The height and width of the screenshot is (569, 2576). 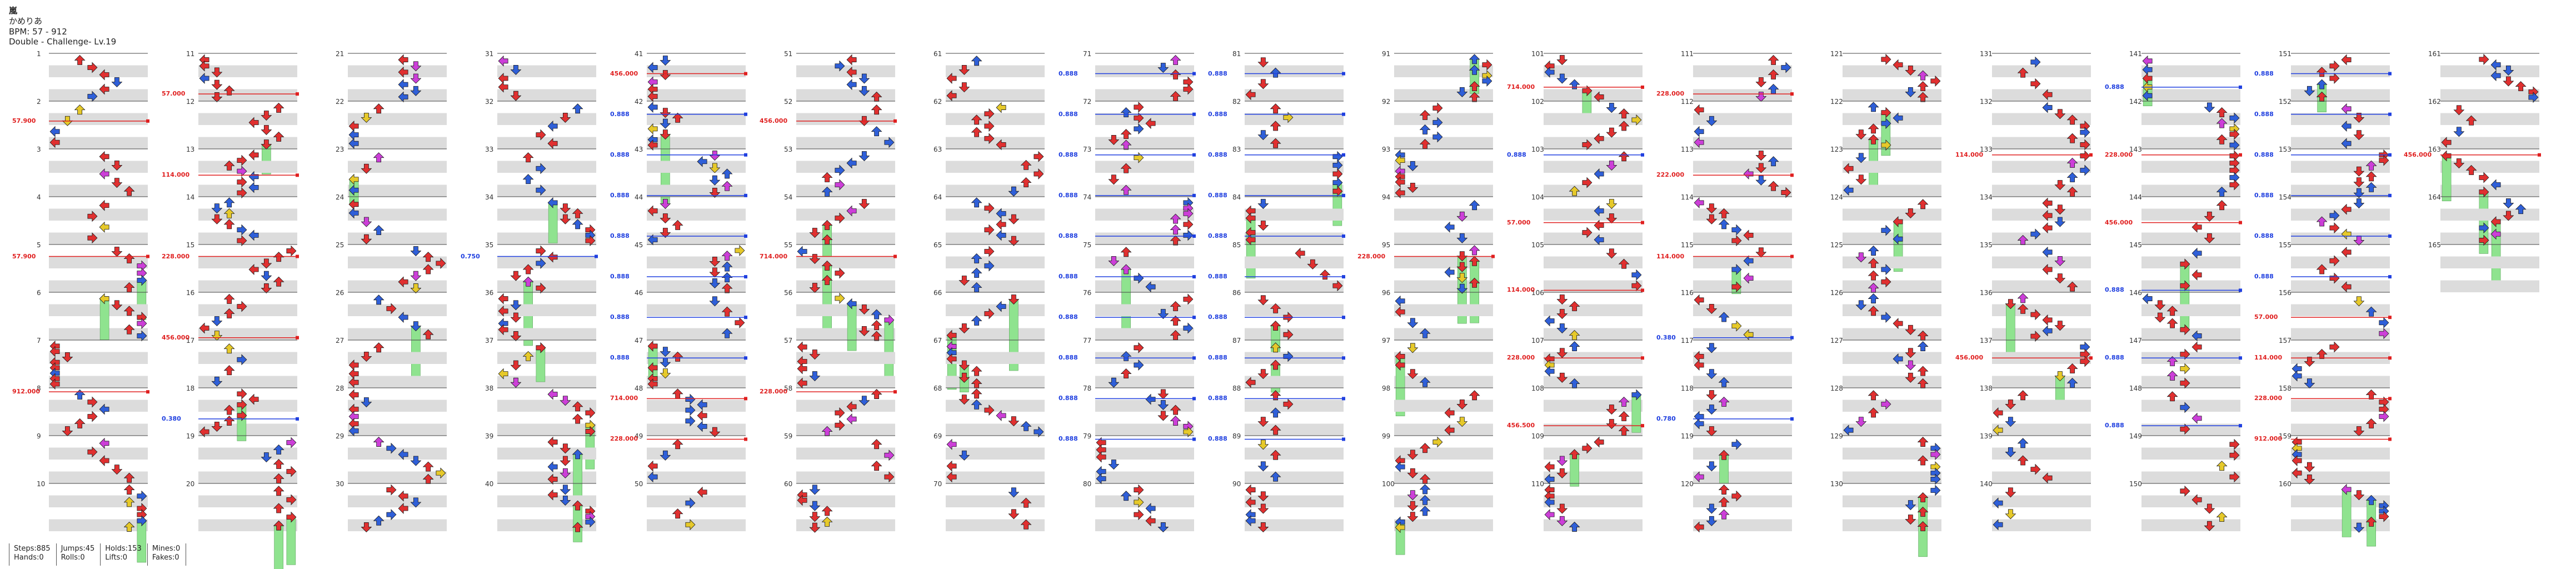 I want to click on stats-group-jumps: Jumps:45 Rolls:0, so click(x=78, y=554).